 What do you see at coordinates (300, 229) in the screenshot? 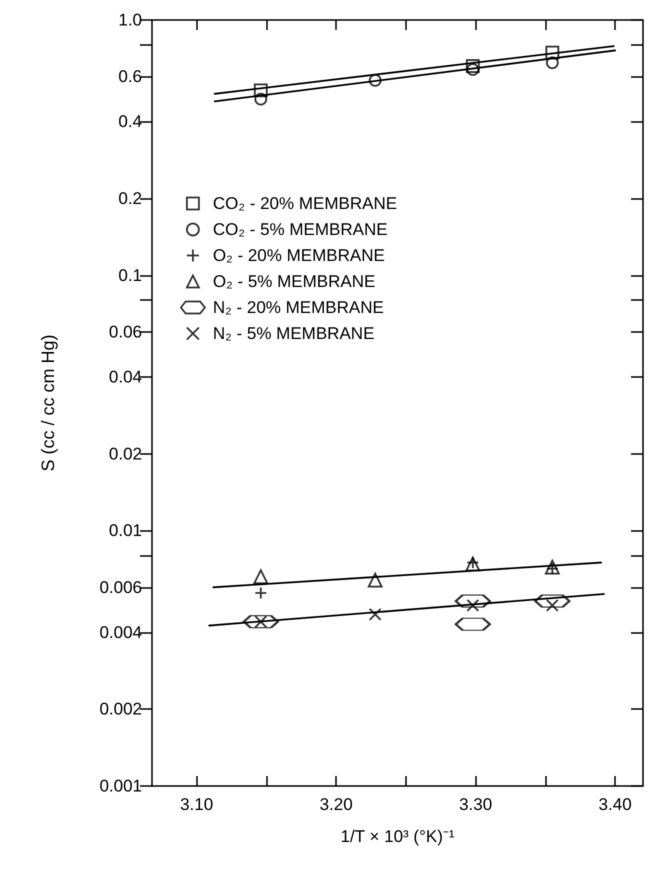
I see `legend-label: CO₂ - 5% MEMBRANE` at bounding box center [300, 229].